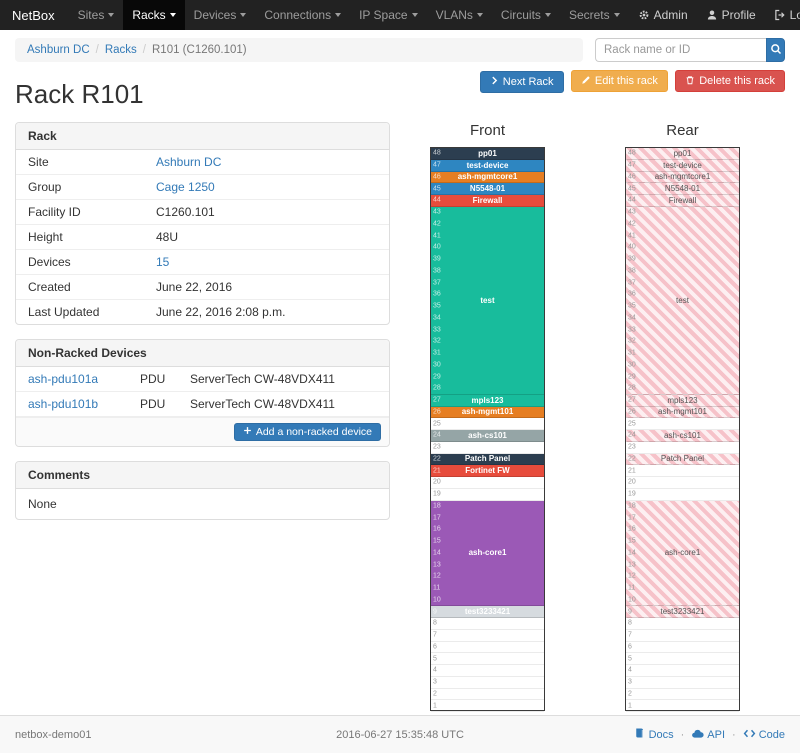  I want to click on delete-rack-button: Delete this rack, so click(730, 81).